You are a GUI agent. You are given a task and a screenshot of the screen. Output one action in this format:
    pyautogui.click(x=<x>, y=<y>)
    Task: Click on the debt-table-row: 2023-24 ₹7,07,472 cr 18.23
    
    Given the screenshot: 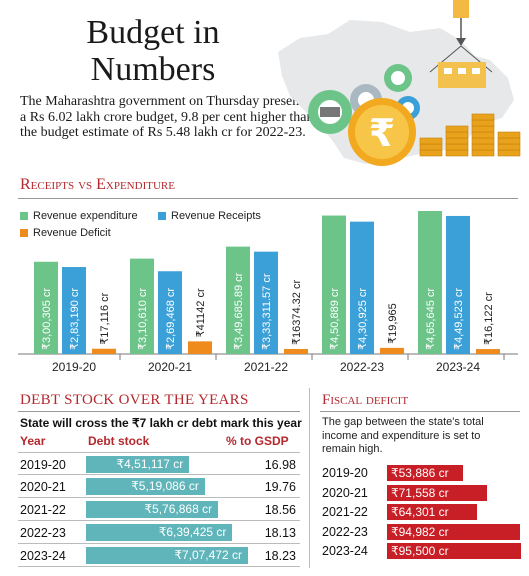 What is the action you would take?
    pyautogui.click(x=159, y=555)
    